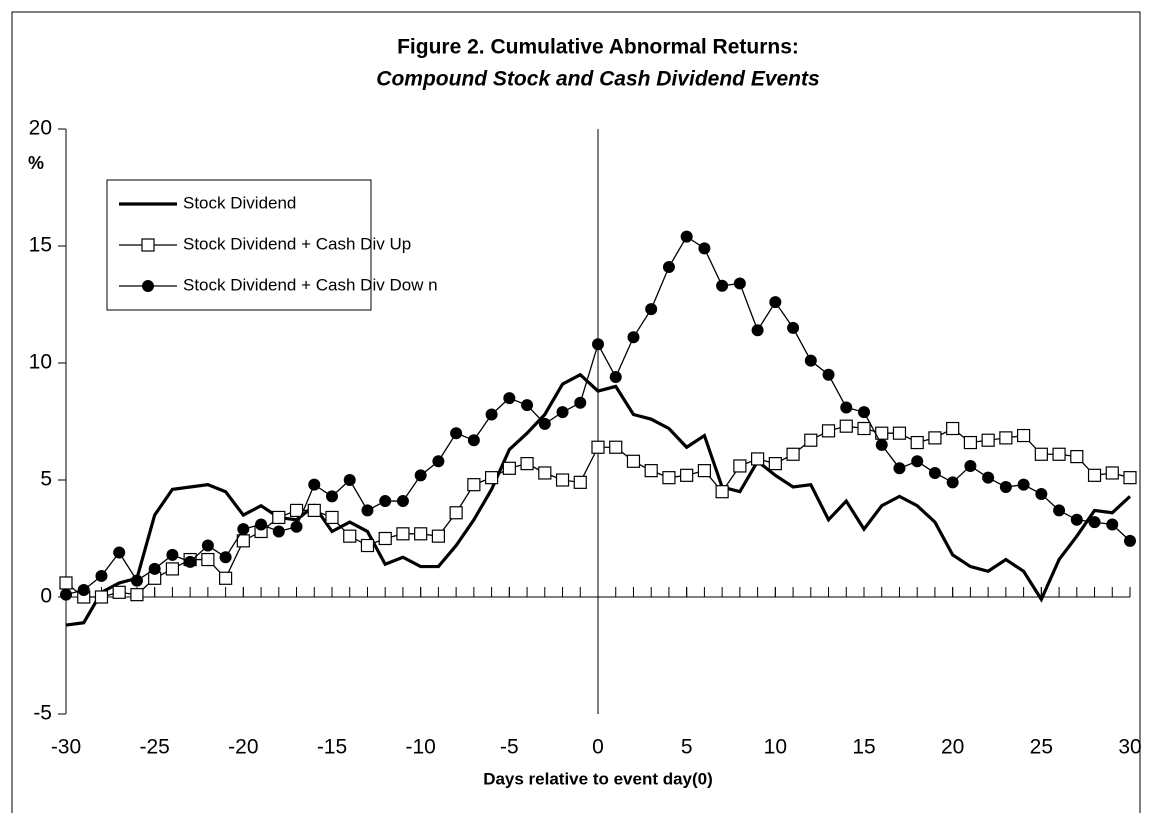  What do you see at coordinates (148, 245) in the screenshot?
I see `legend-marker` at bounding box center [148, 245].